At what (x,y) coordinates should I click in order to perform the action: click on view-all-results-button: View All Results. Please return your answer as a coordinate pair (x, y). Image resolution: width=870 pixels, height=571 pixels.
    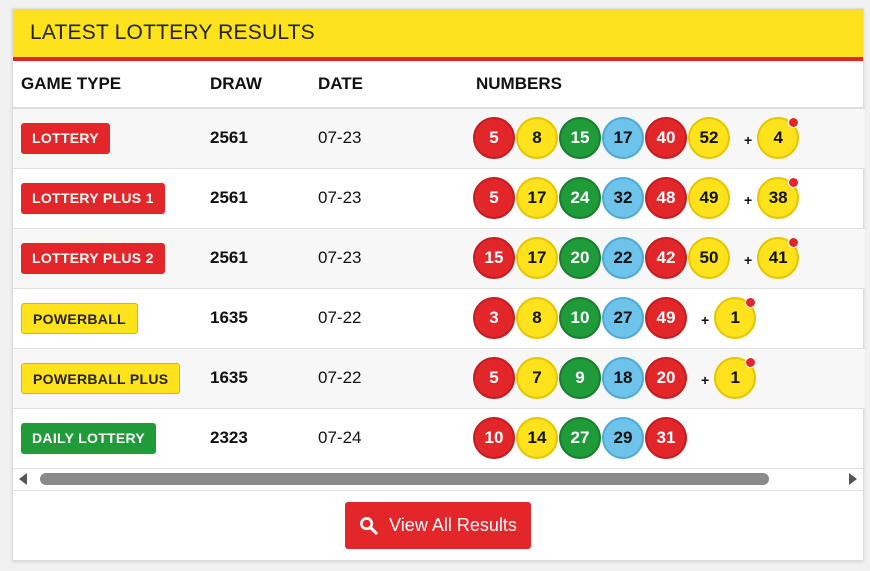
    Looking at the image, I should click on (438, 525).